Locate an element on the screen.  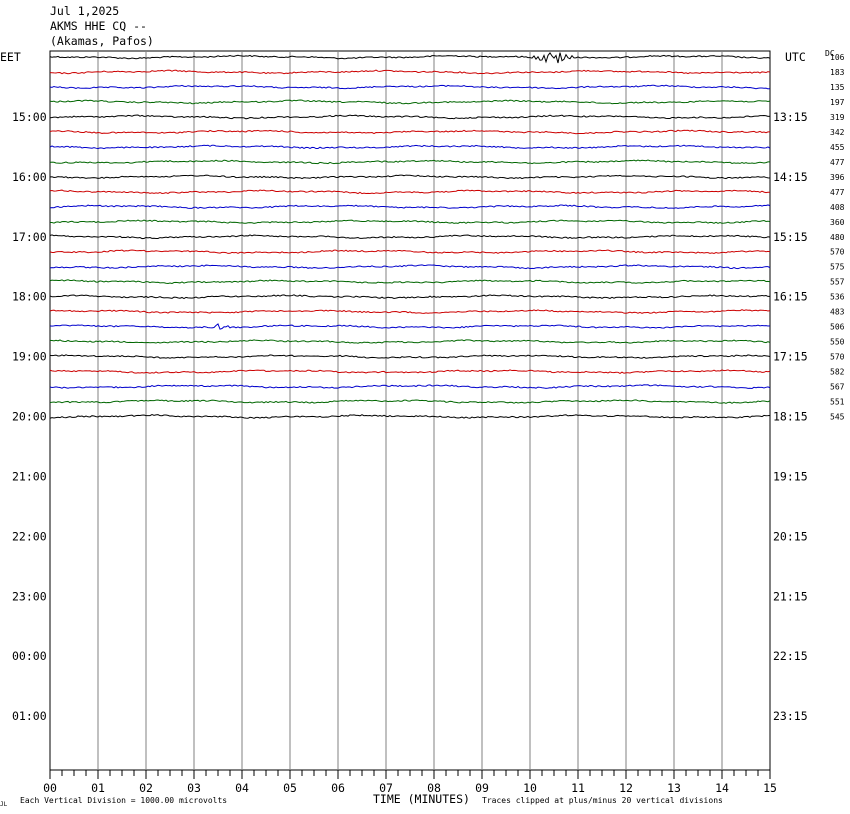
dc-offset-label: 575 is located at coordinates (837, 267).